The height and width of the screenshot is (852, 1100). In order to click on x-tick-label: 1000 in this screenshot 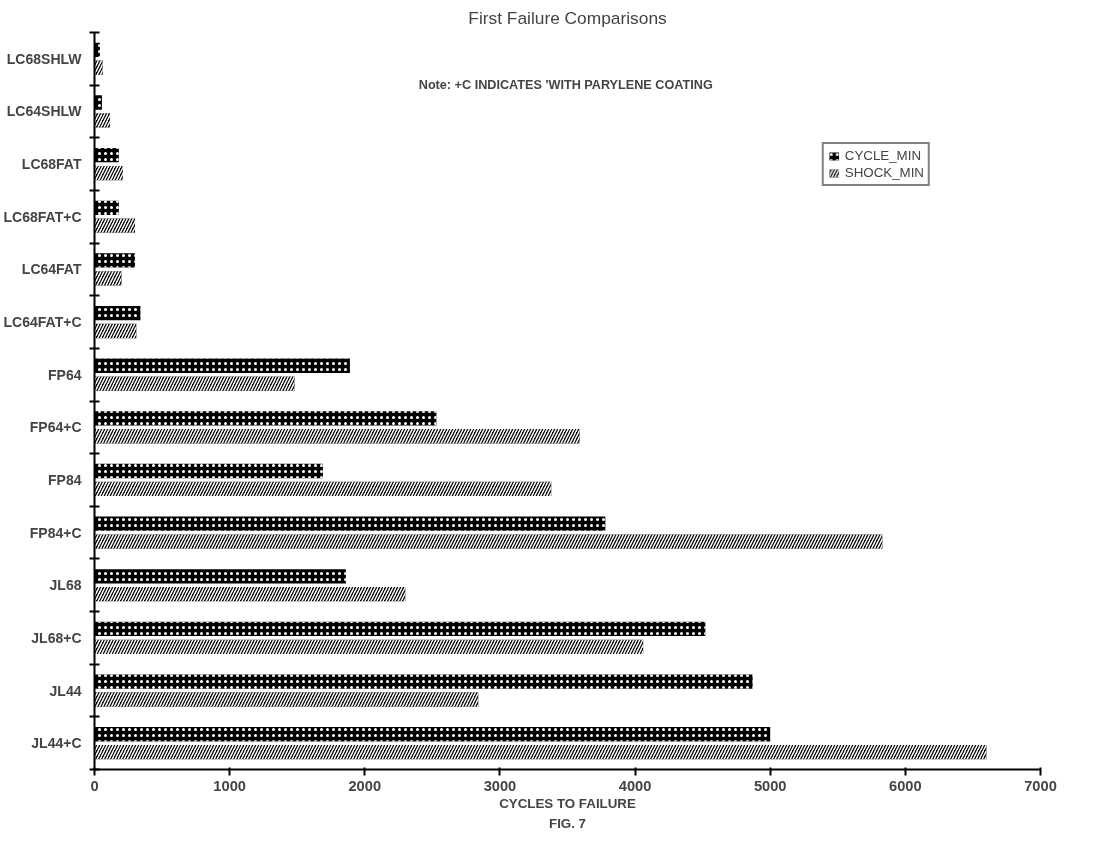, I will do `click(229, 785)`.